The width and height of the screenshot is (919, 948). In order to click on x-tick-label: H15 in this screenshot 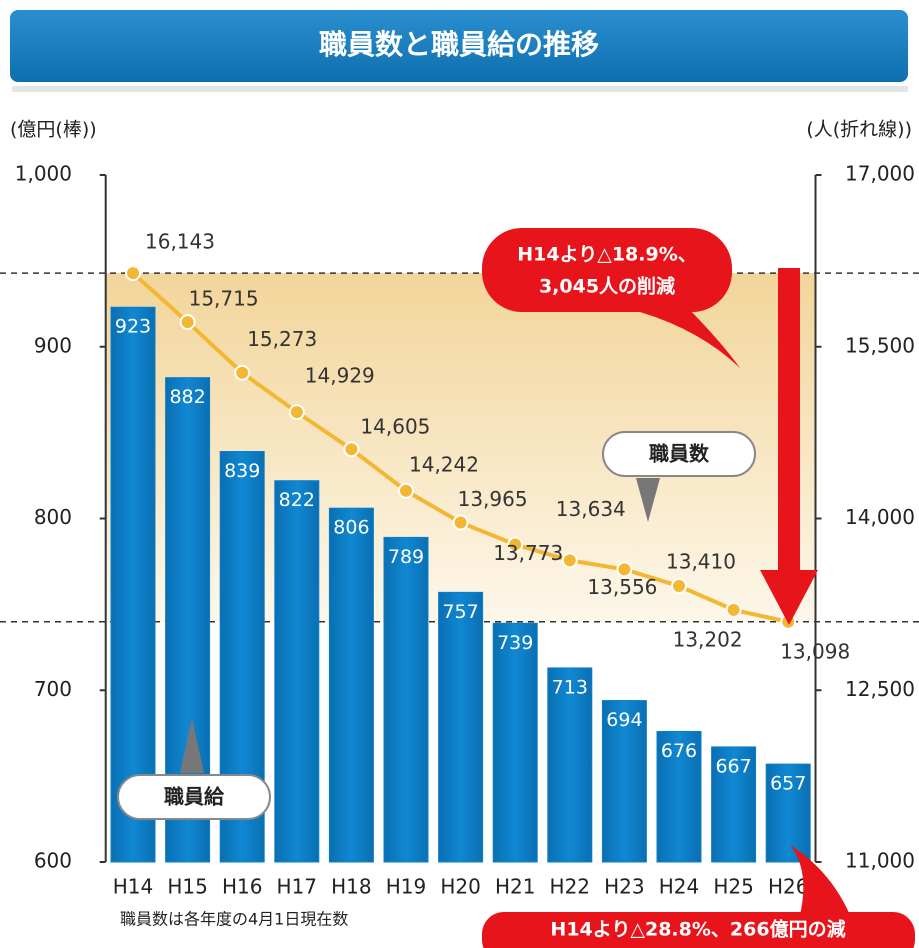, I will do `click(187, 887)`.